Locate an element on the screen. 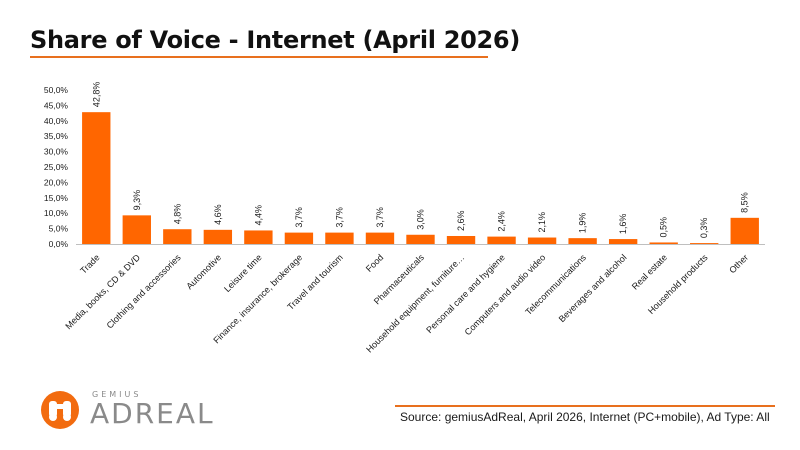 This screenshot has height=450, width=800. y-tick-label: 25,0% is located at coordinates (56, 167).